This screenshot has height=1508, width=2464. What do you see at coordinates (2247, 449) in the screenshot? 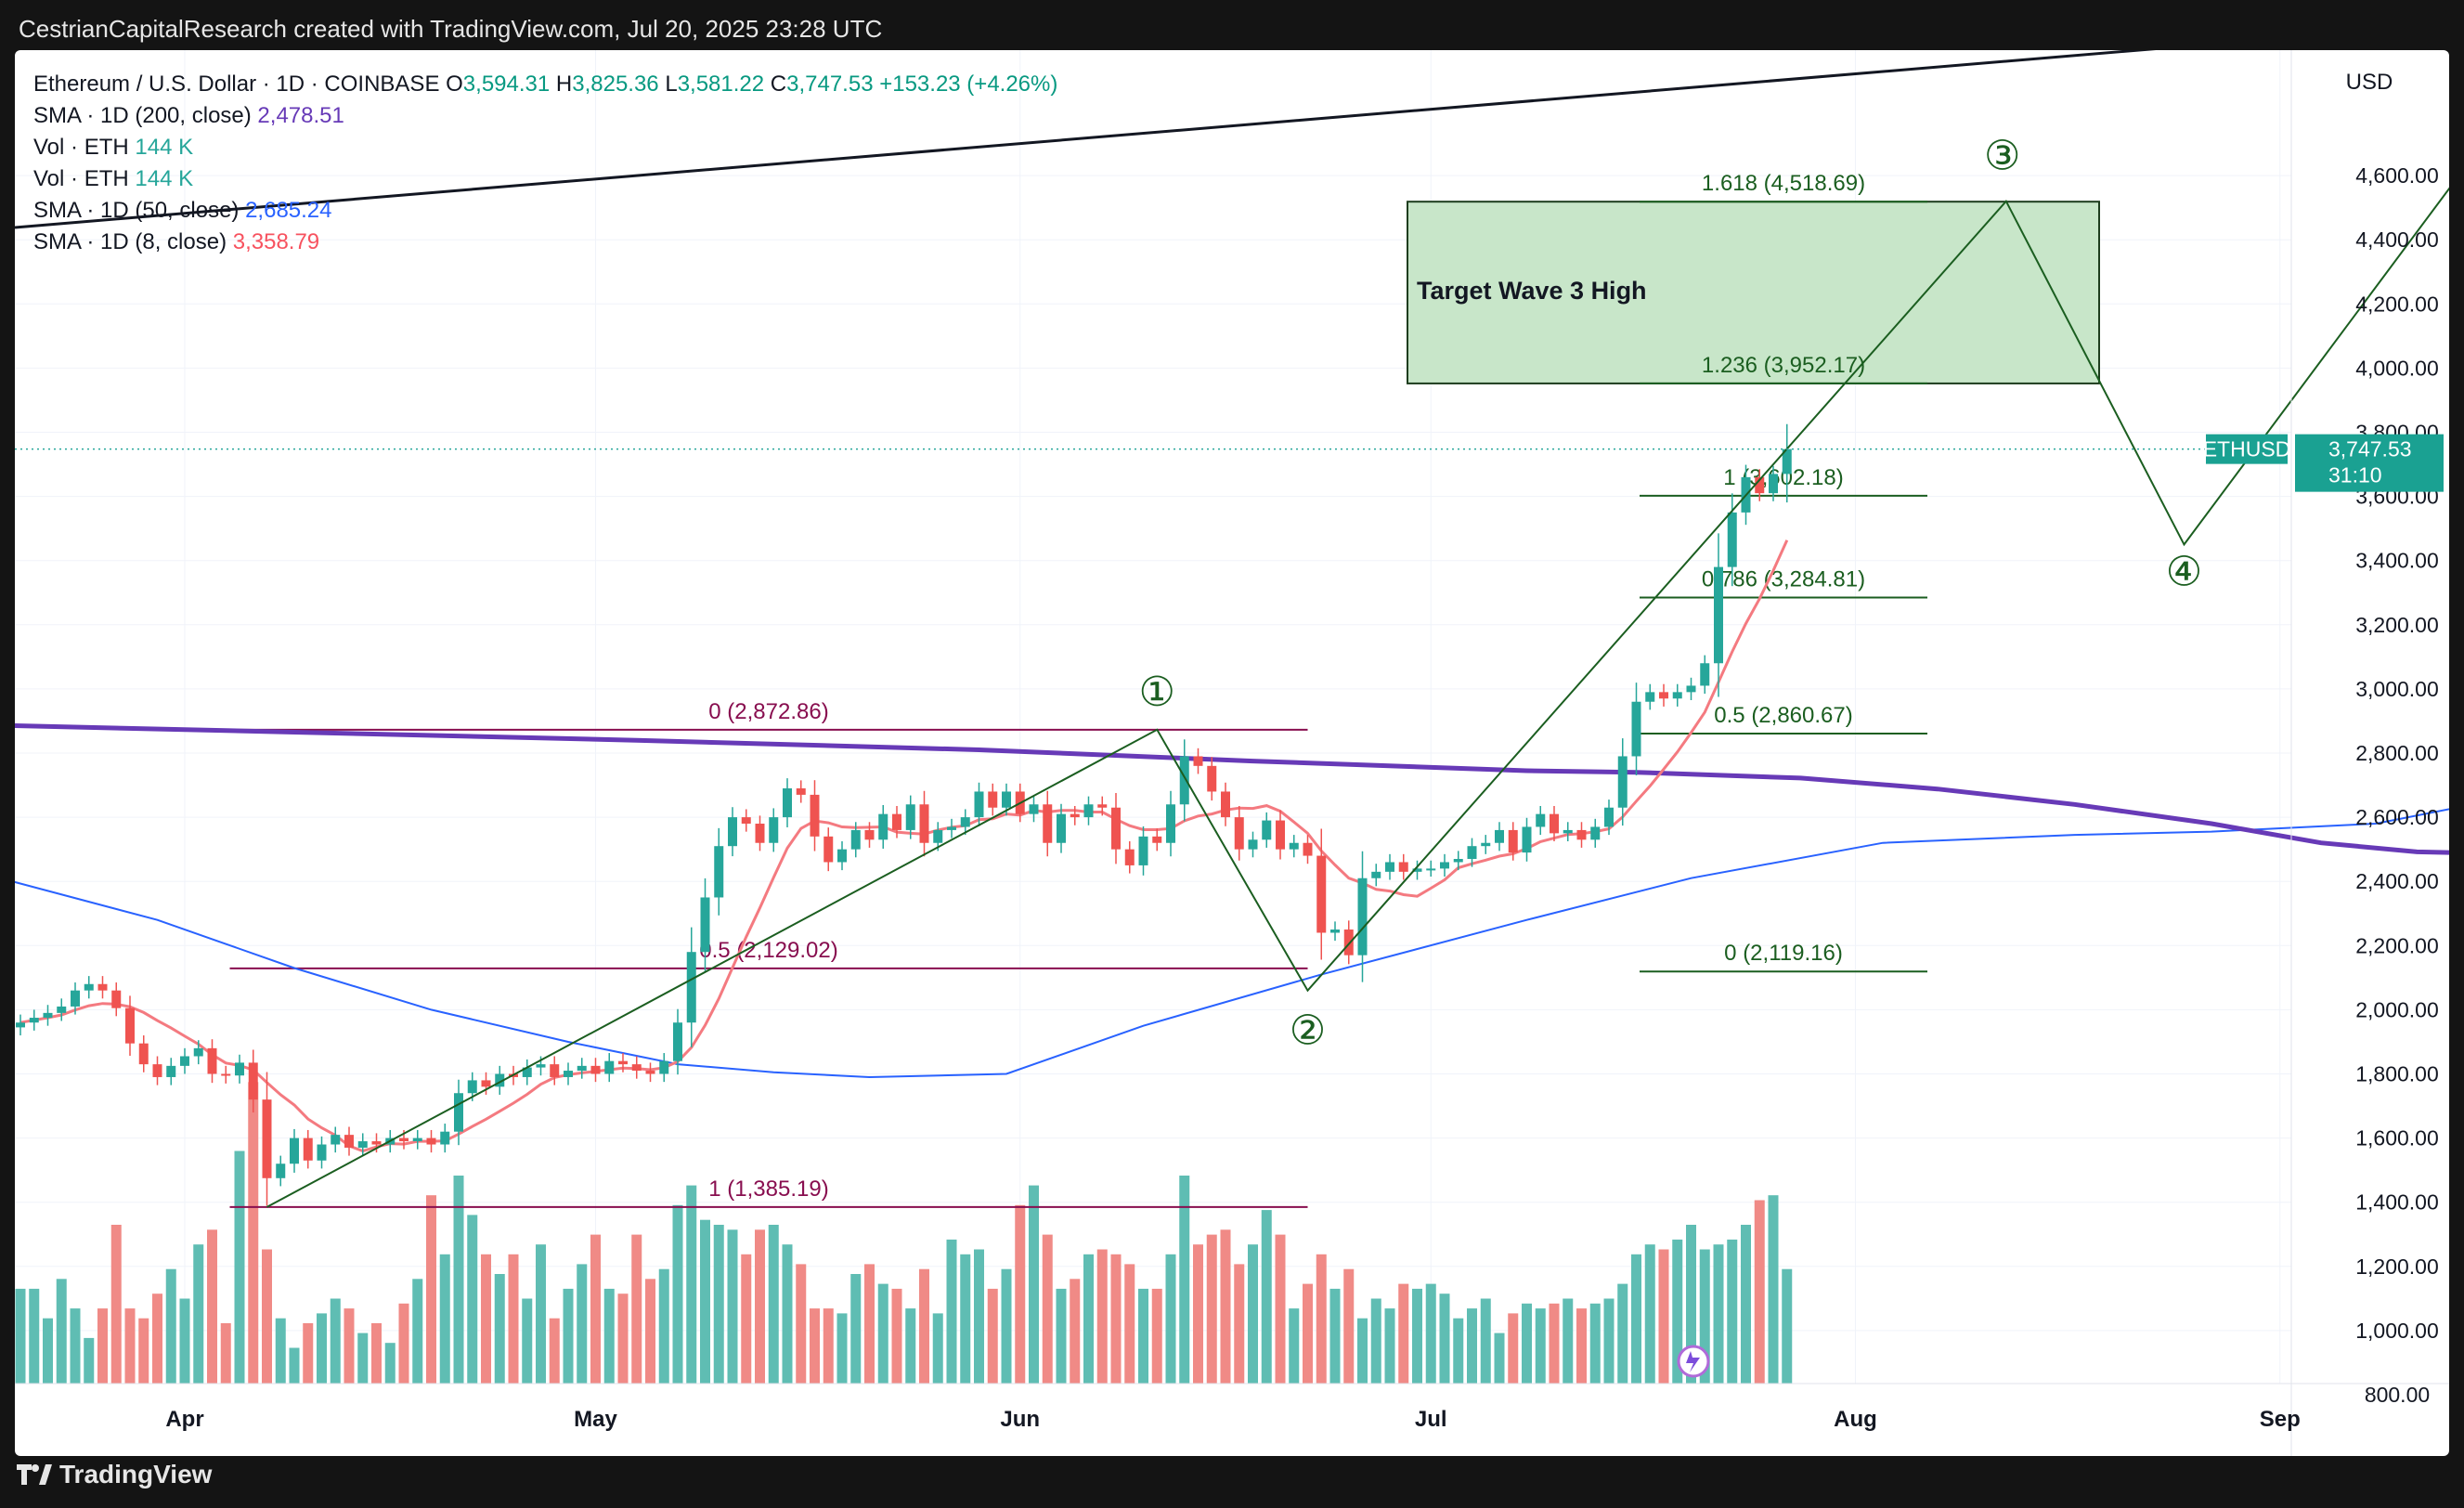
I see `ticker-tag` at bounding box center [2247, 449].